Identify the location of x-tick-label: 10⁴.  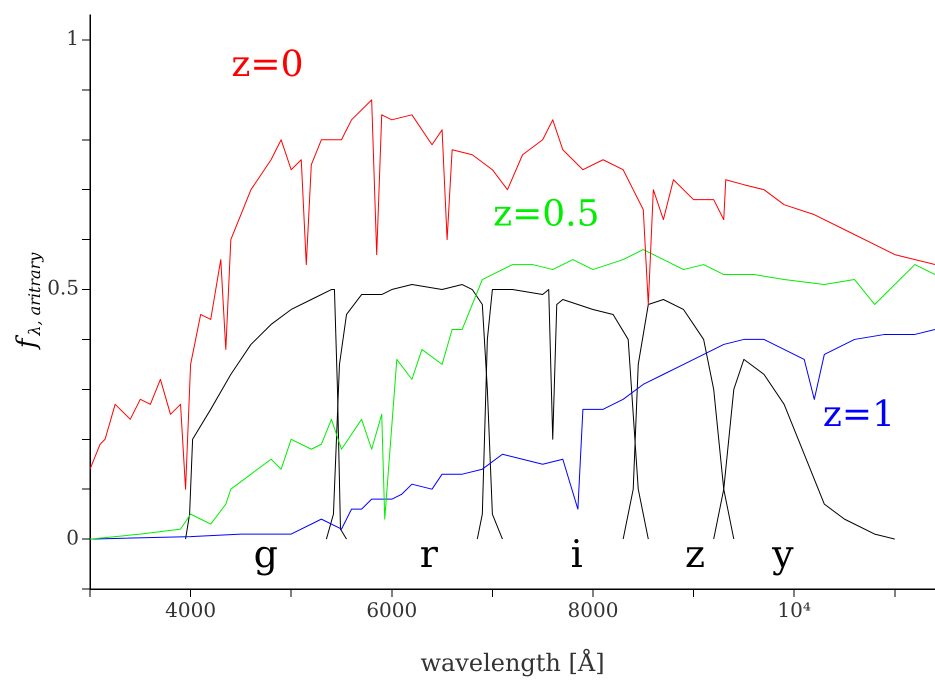
(794, 610).